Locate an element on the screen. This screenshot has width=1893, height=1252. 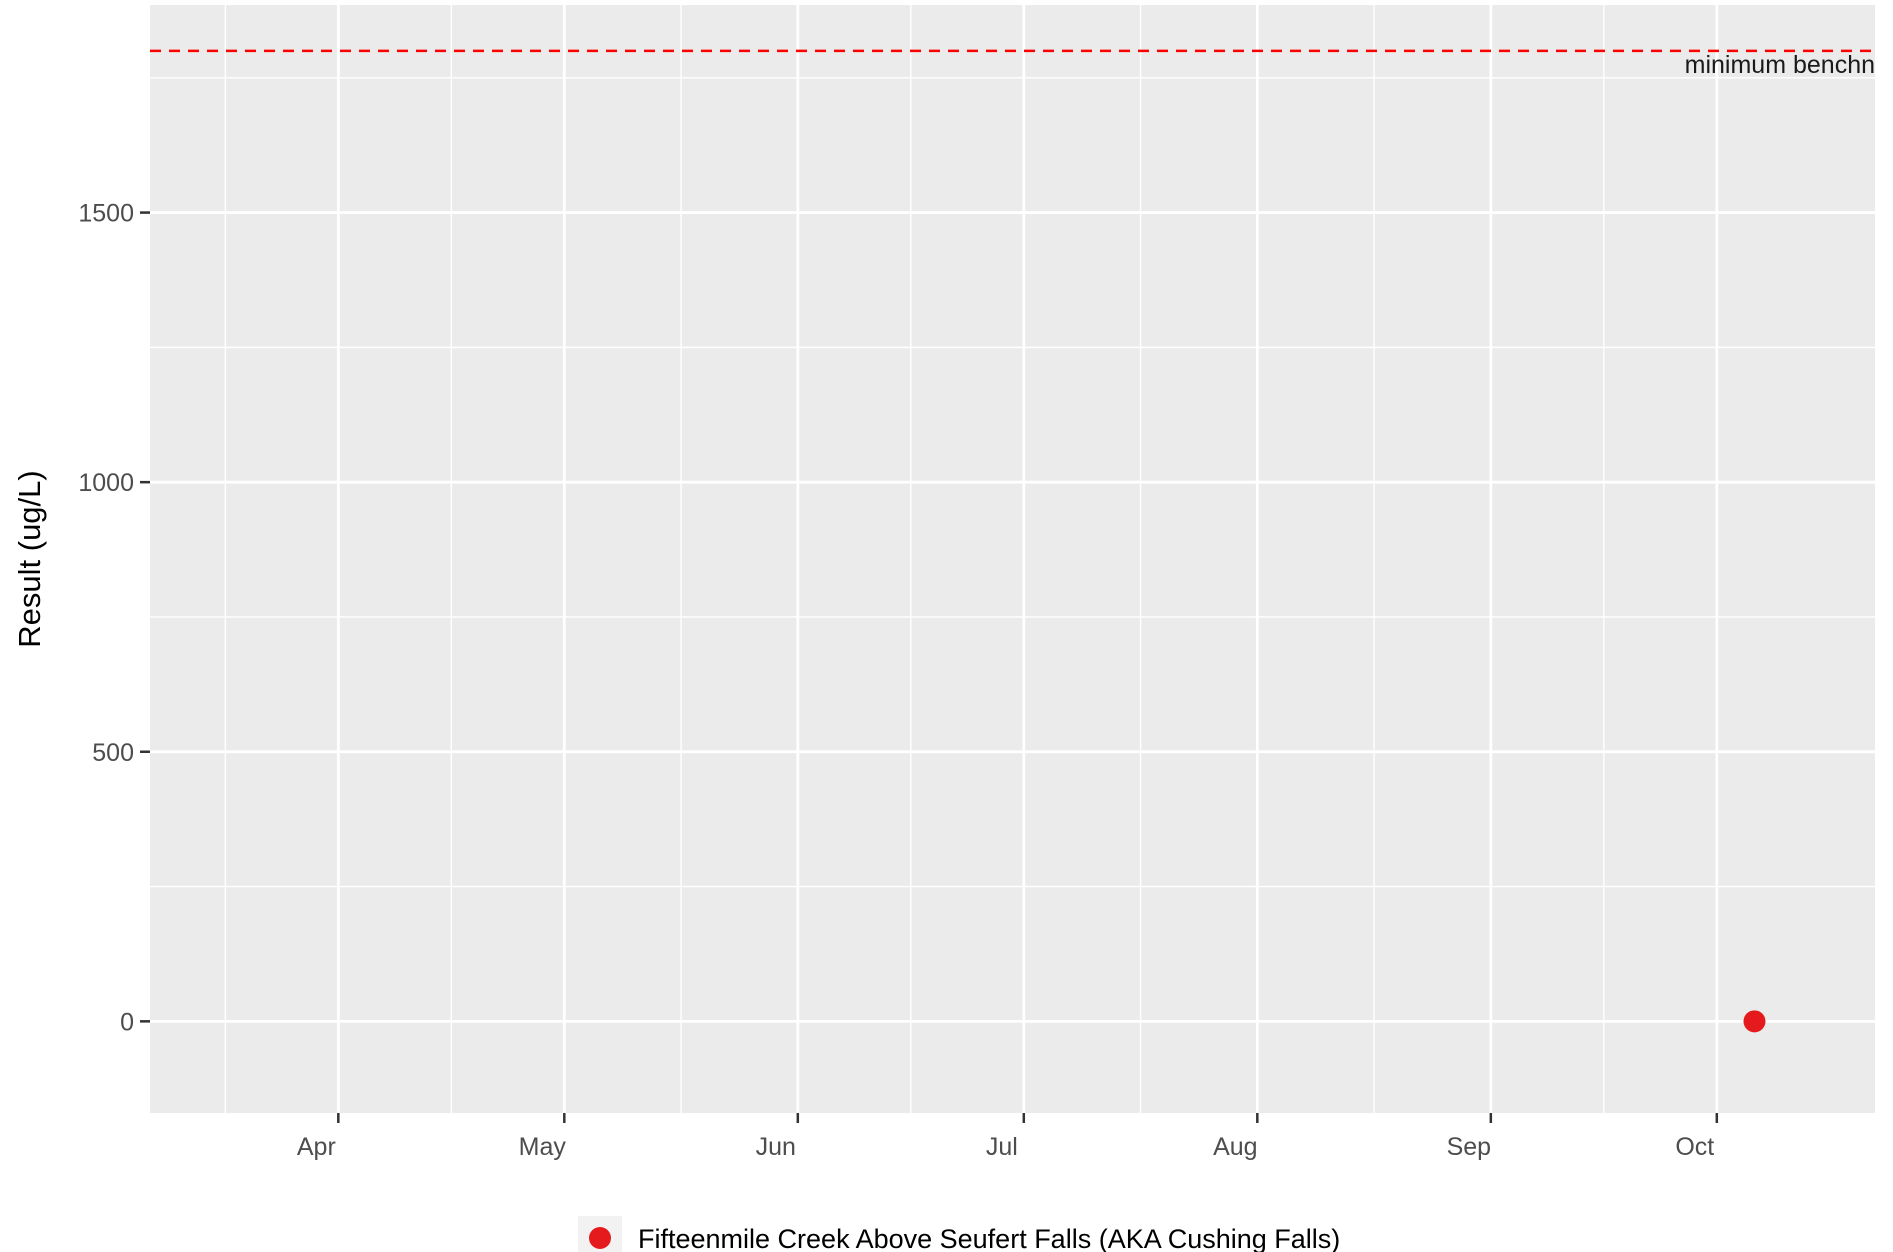
y-axis-title: Result (ug/L) is located at coordinates (29, 558).